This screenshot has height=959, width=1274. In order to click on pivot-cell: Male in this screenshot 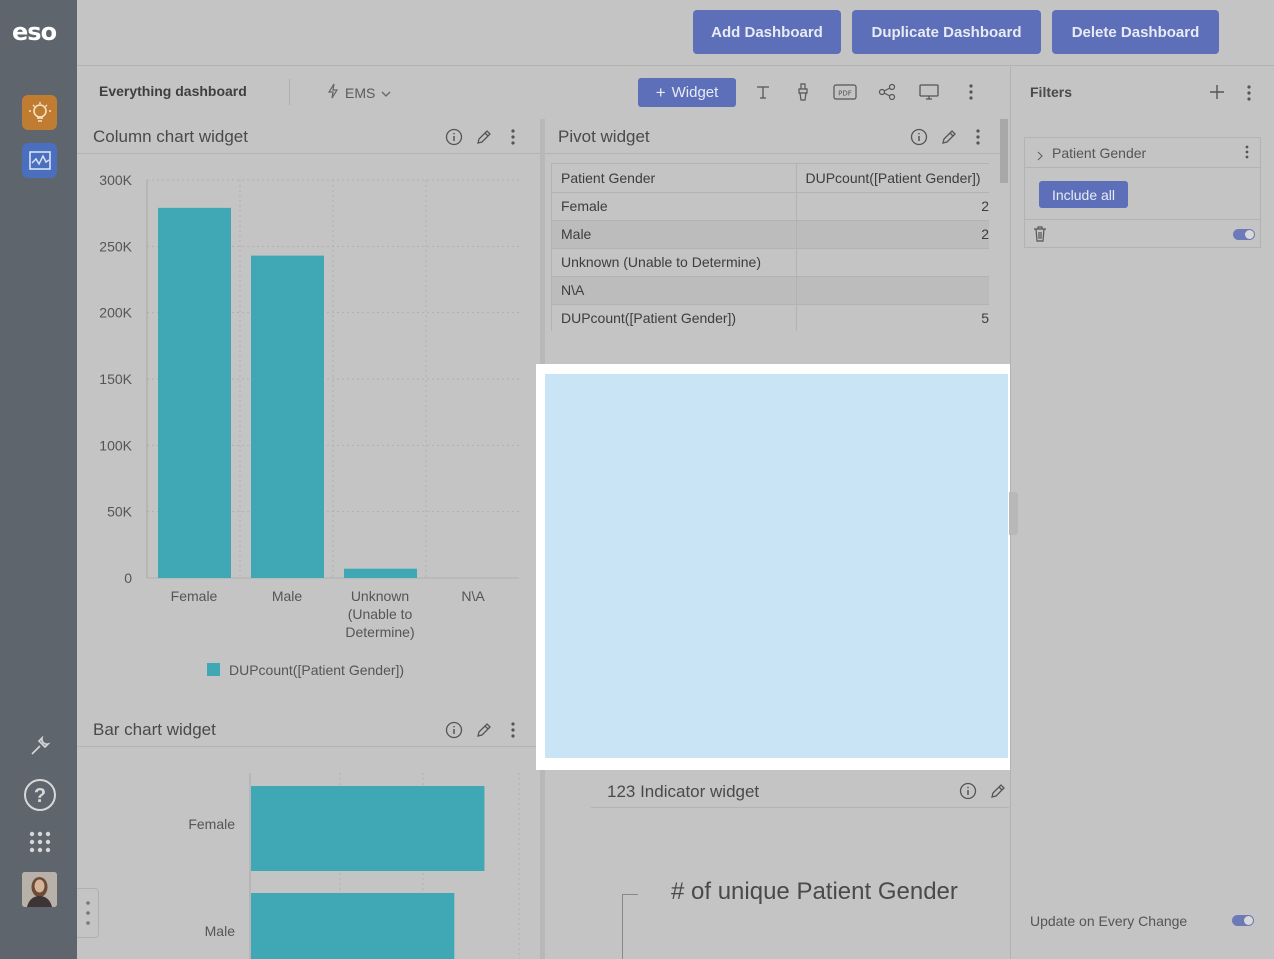, I will do `click(674, 234)`.